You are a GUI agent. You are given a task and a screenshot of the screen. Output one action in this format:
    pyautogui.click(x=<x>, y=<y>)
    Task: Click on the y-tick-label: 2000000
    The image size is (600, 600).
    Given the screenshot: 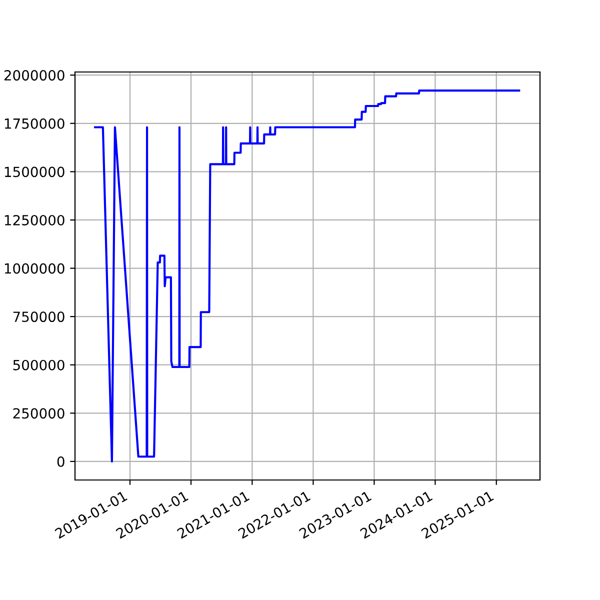 What is the action you would take?
    pyautogui.click(x=34, y=75)
    